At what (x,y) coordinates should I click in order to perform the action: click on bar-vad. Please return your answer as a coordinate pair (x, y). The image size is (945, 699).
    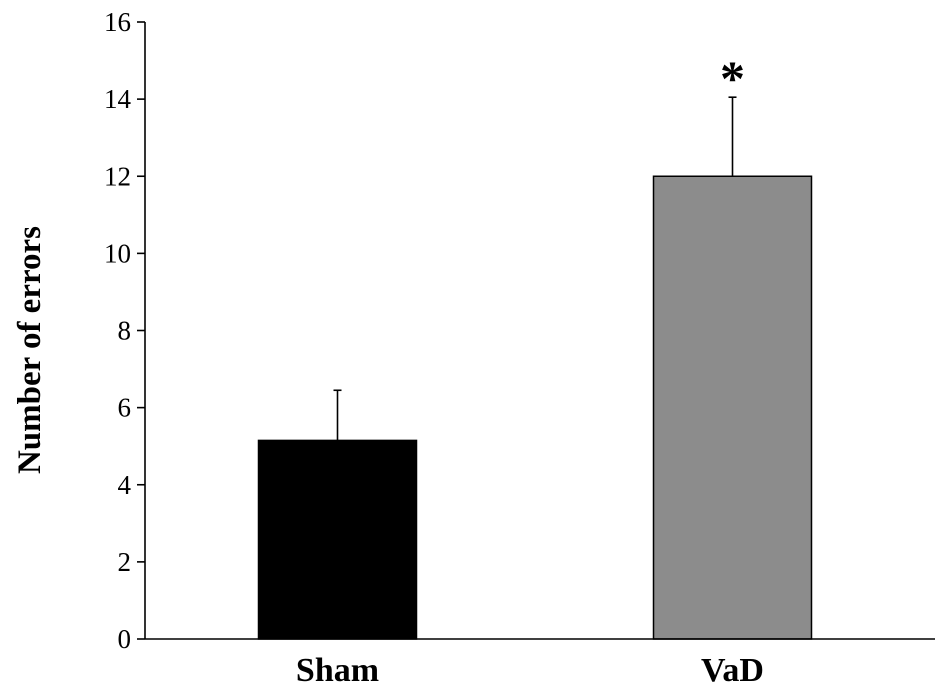
    Looking at the image, I should click on (732, 407).